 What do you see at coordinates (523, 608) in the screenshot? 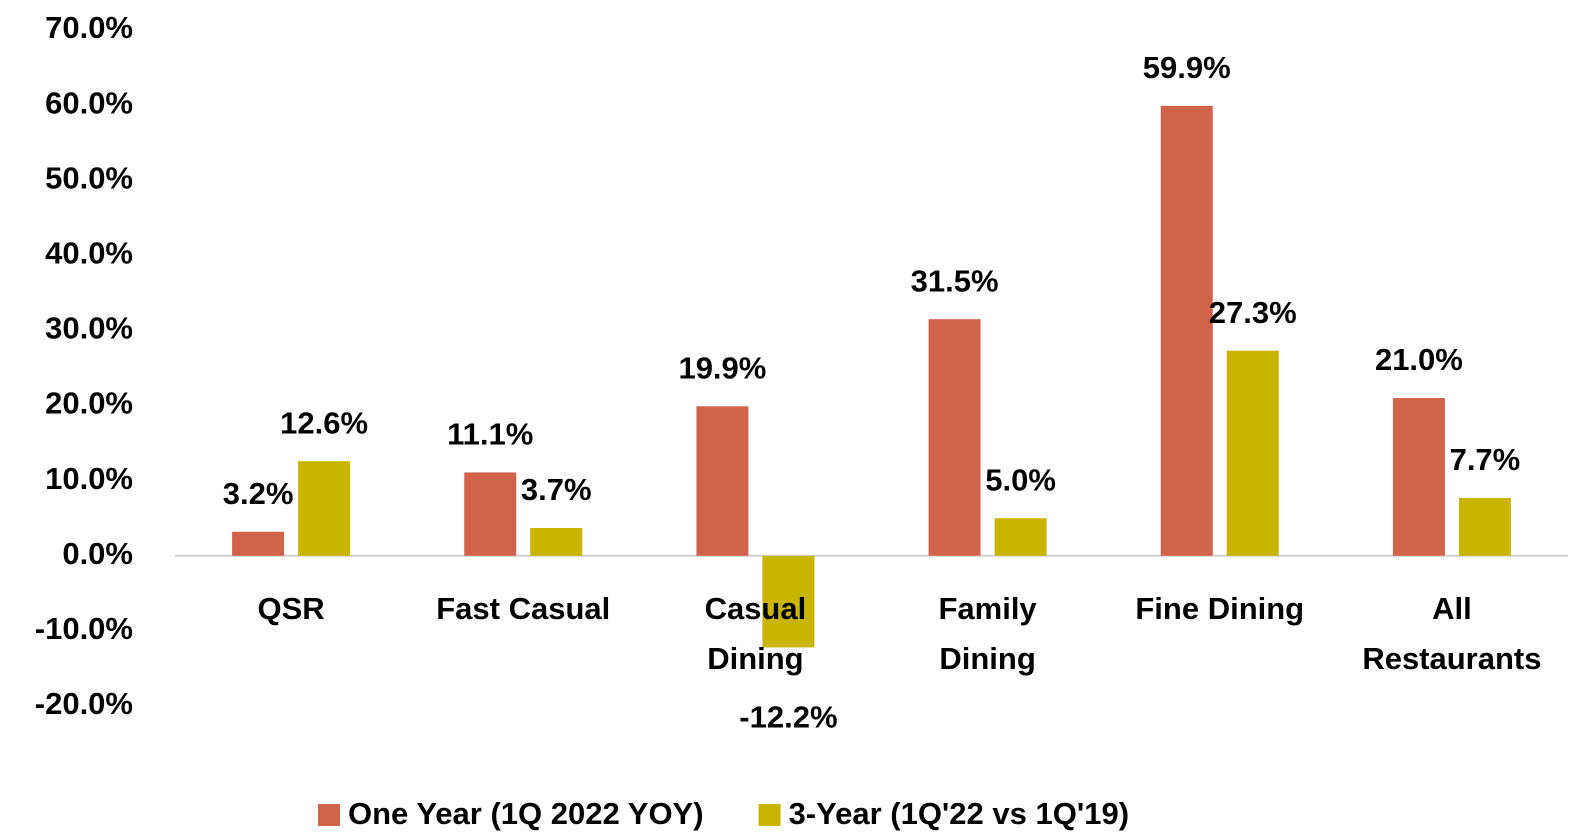
I see `x-tick-label: Fast Casual` at bounding box center [523, 608].